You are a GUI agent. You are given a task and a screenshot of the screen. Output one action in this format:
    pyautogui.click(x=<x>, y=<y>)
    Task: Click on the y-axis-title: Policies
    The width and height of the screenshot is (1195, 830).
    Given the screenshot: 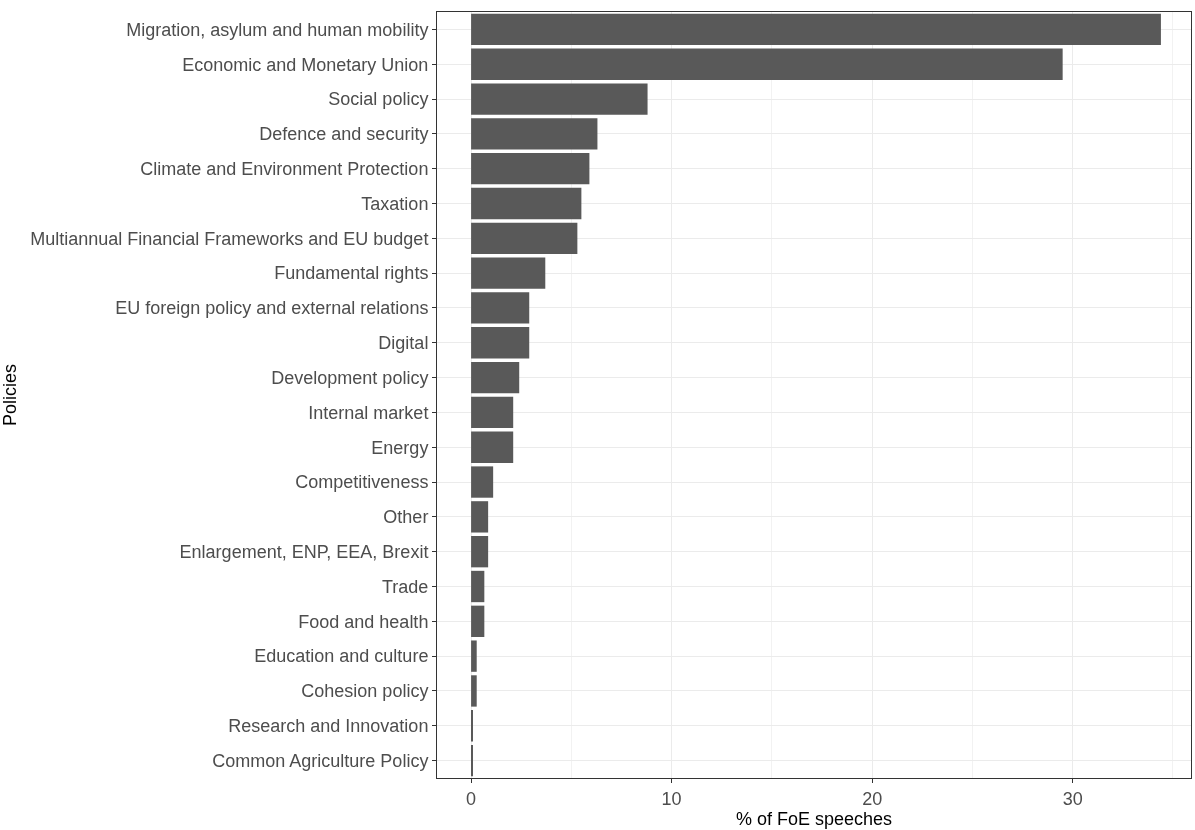 What is the action you would take?
    pyautogui.click(x=10, y=395)
    